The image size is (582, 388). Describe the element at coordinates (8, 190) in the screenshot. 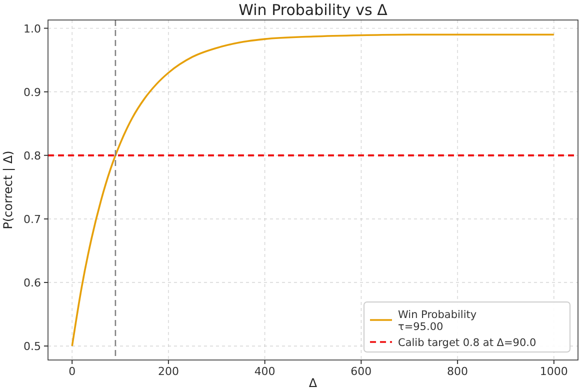

I see `y-axis-title: P(correct | Δ)` at that location.